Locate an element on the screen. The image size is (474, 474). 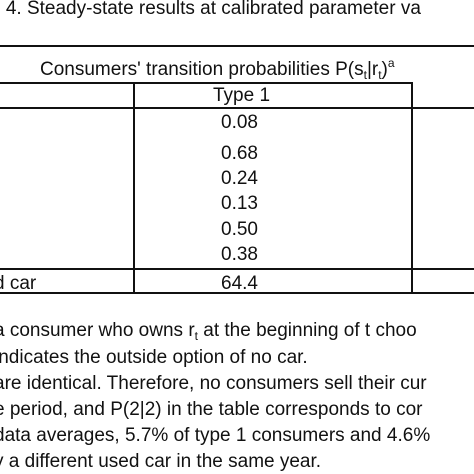
value-cell: 0.08 is located at coordinates (239, 122).